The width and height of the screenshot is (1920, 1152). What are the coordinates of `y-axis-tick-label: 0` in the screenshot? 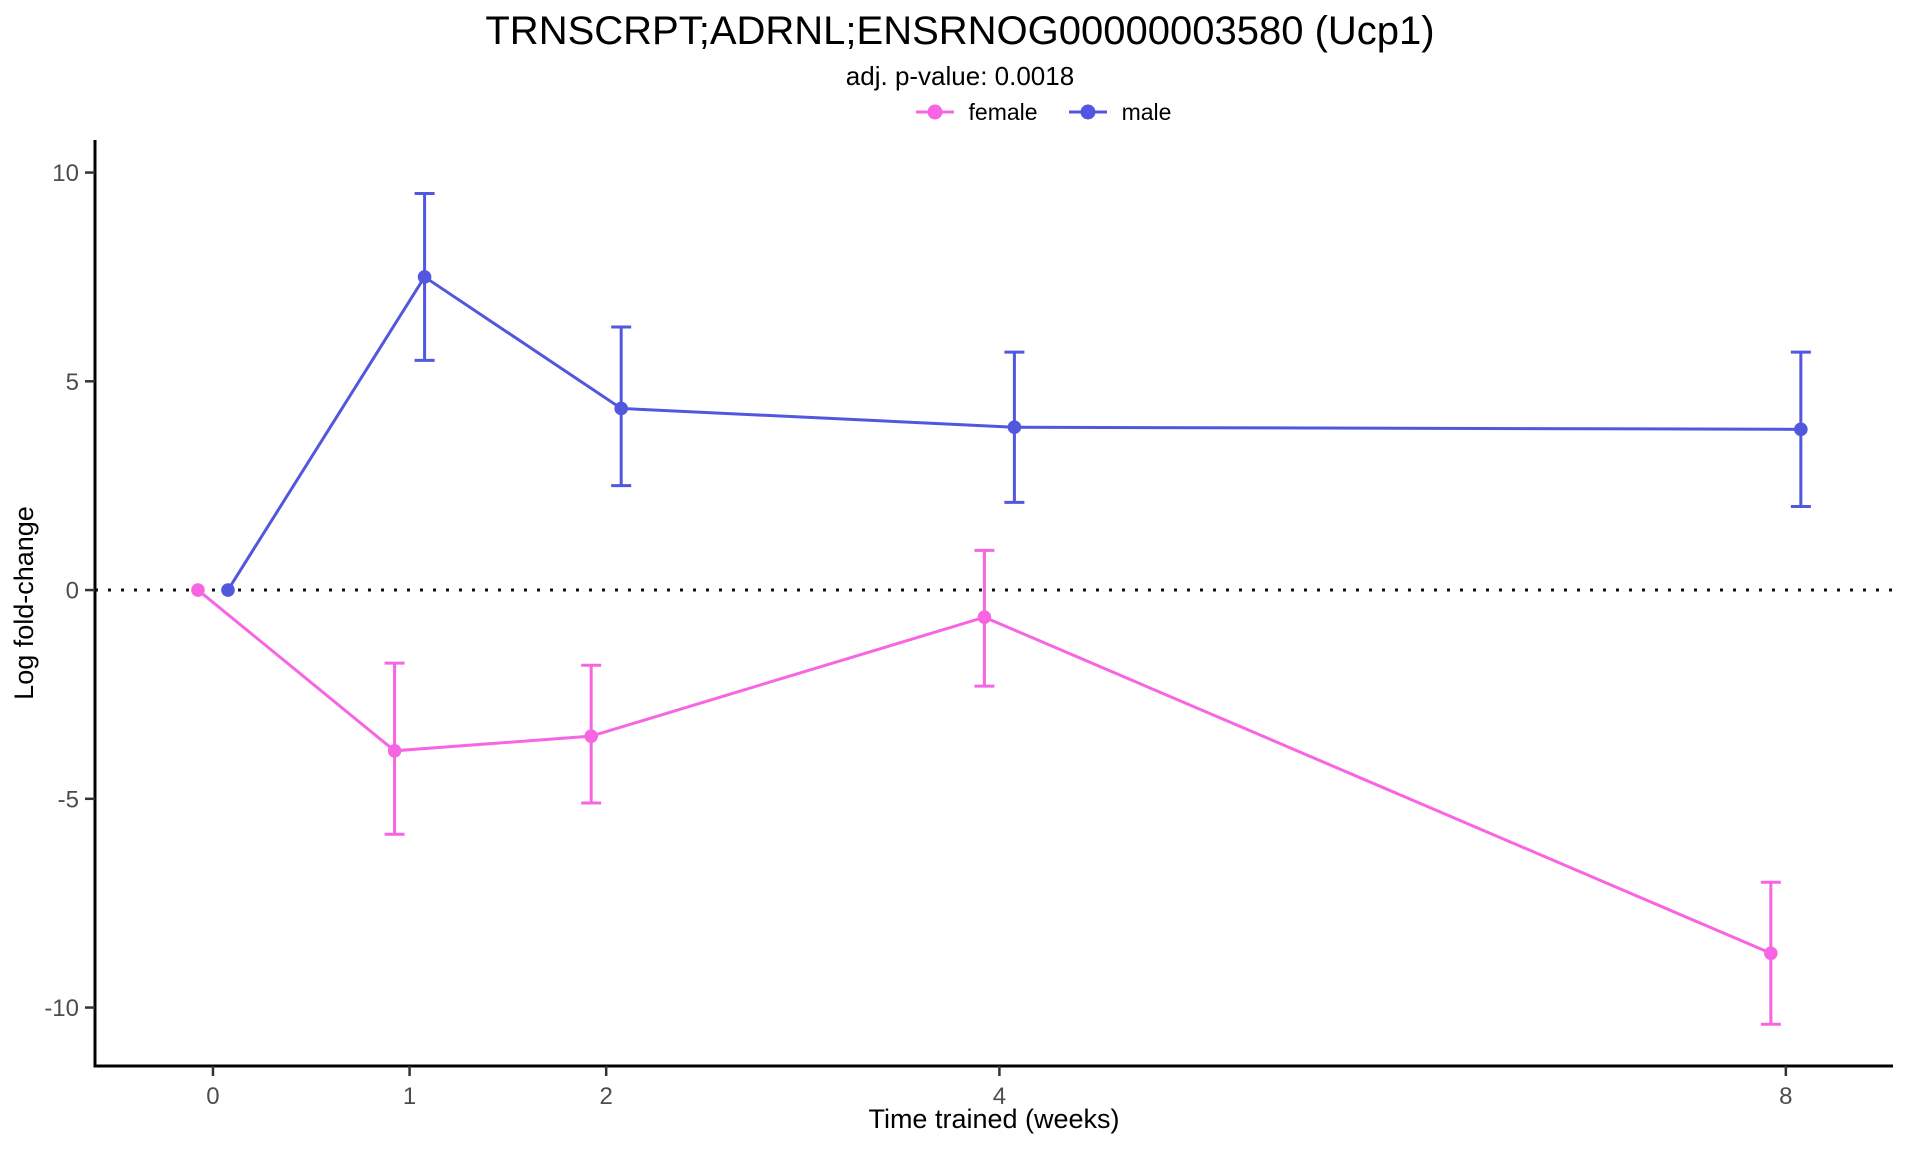 It's located at (72, 591).